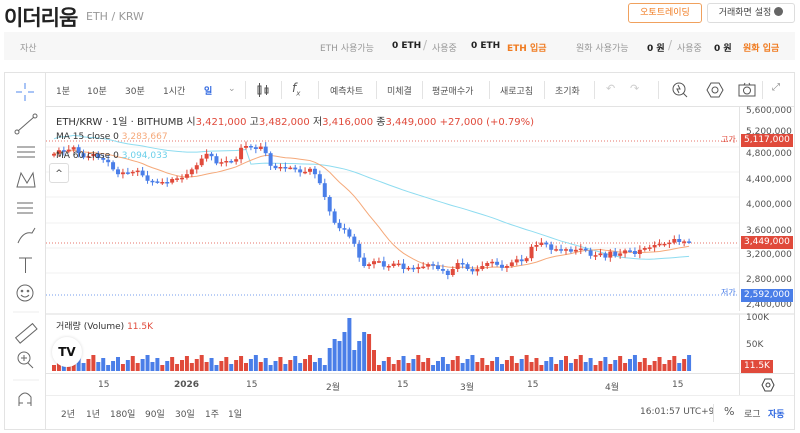 Image resolution: width=800 pixels, height=433 pixels. What do you see at coordinates (212, 415) in the screenshot?
I see `range-1w: 1주` at bounding box center [212, 415].